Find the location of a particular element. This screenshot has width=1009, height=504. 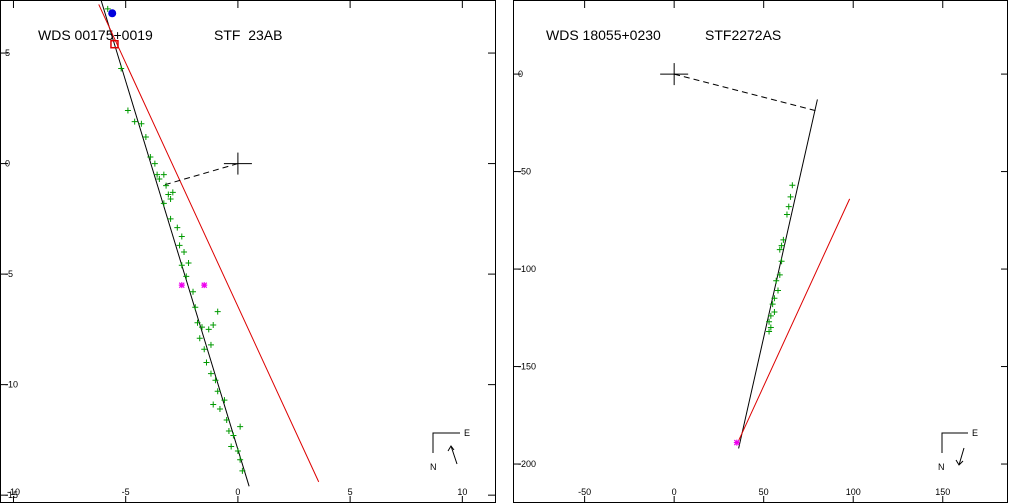

compass-right: E N is located at coordinates (958, 450).